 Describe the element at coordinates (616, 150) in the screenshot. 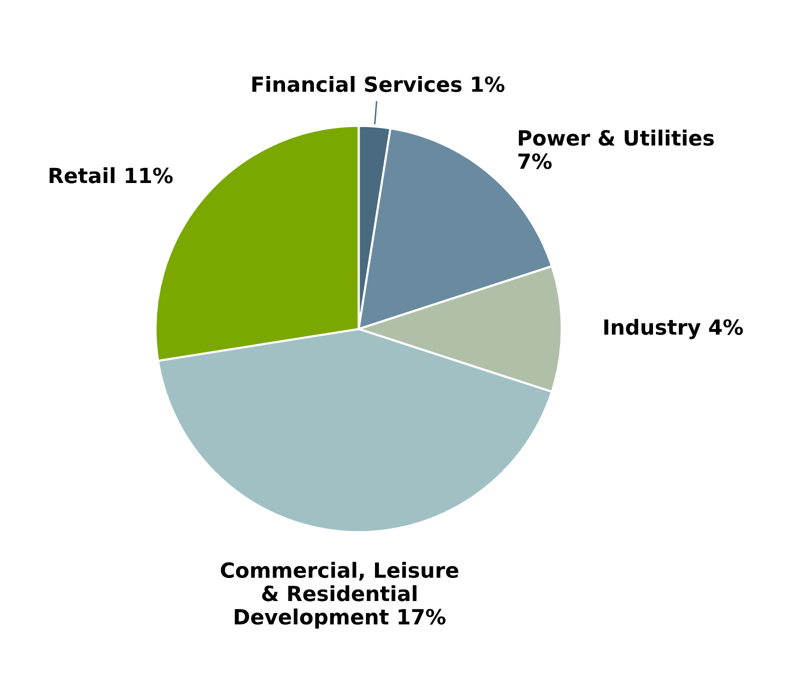

I see `slice-label: Power & Utilities 7%` at that location.